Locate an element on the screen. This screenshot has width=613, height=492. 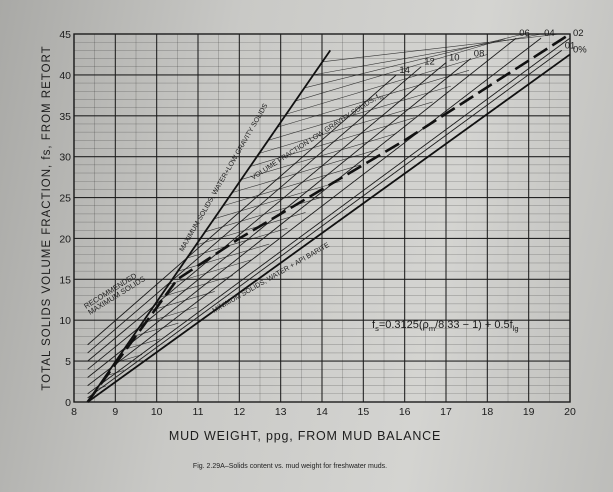
x-tick-label: 15 is located at coordinates (363, 412).